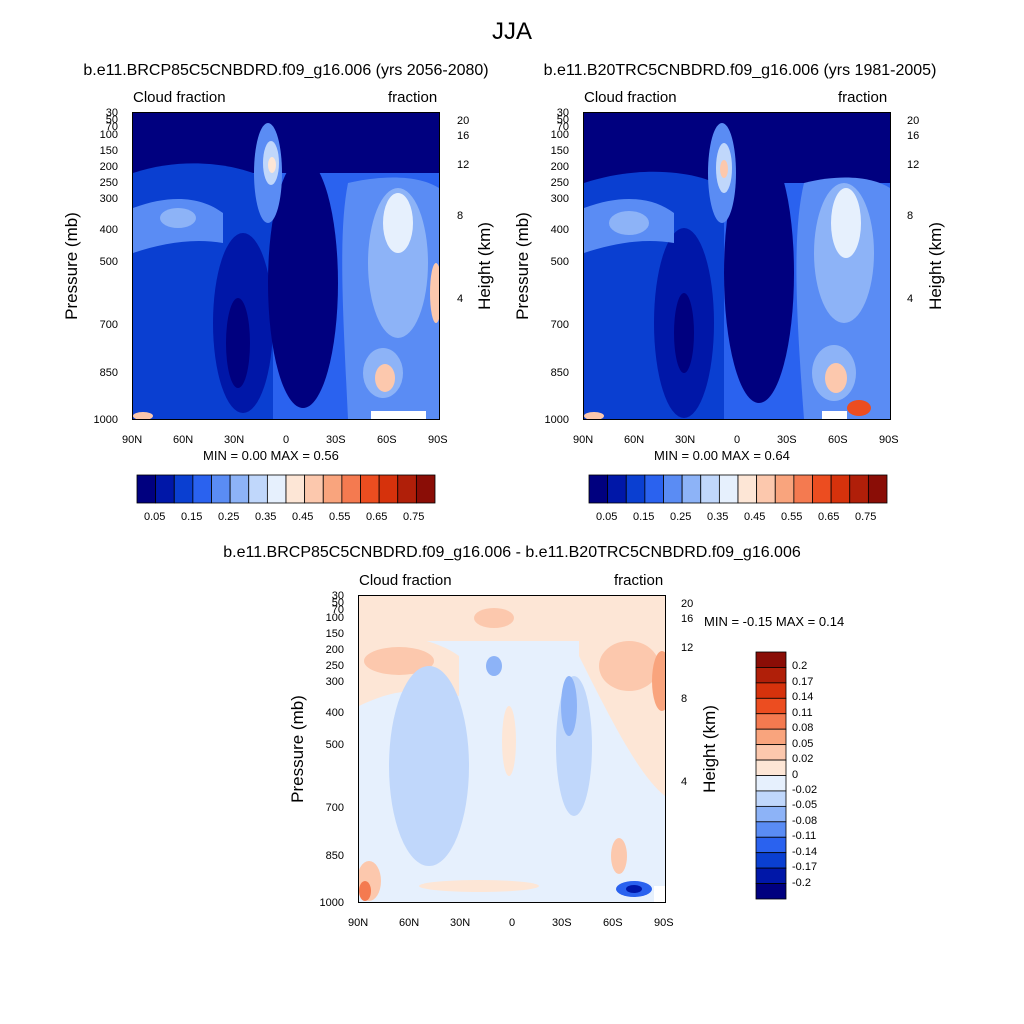  I want to click on p2-ytick-50: 50, so click(562, 120).